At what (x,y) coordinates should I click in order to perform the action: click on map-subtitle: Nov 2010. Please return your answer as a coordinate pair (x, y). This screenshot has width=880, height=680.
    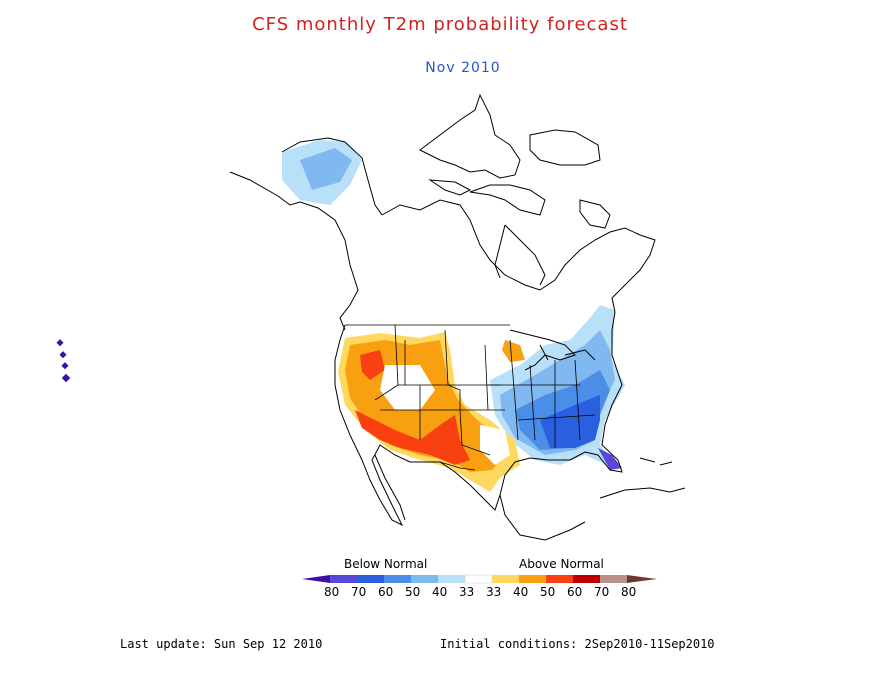
    Looking at the image, I should click on (463, 68).